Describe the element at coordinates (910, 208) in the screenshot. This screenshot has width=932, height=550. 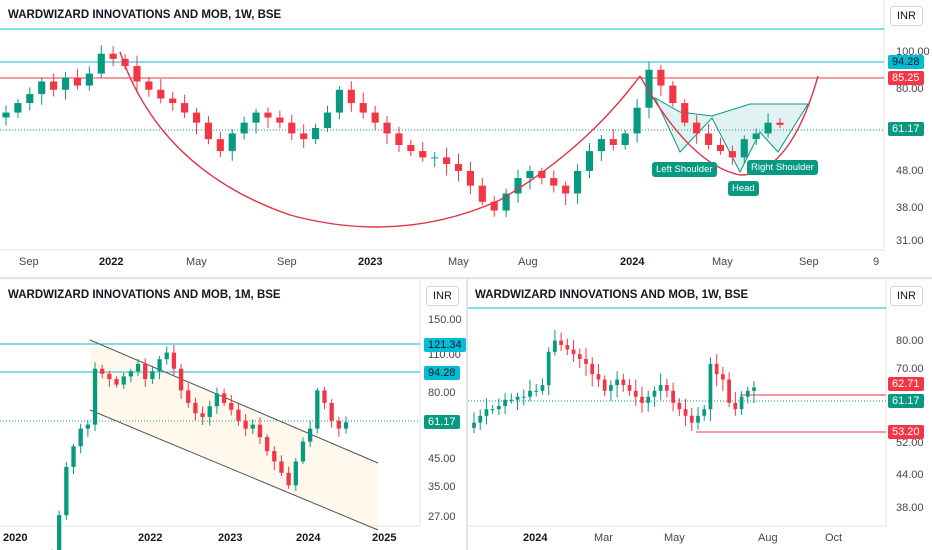
I see `top-ytick: 38.00` at that location.